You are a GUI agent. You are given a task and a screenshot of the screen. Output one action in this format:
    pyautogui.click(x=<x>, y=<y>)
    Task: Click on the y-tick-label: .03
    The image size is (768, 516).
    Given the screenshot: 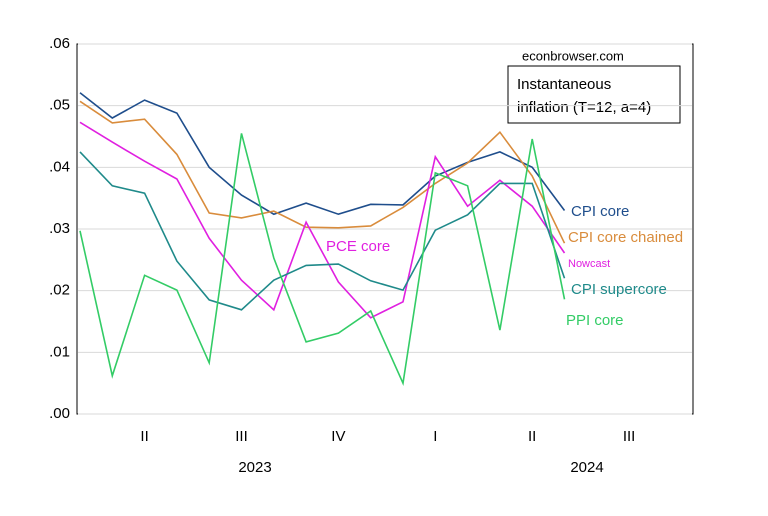 What is the action you would take?
    pyautogui.click(x=59, y=228)
    